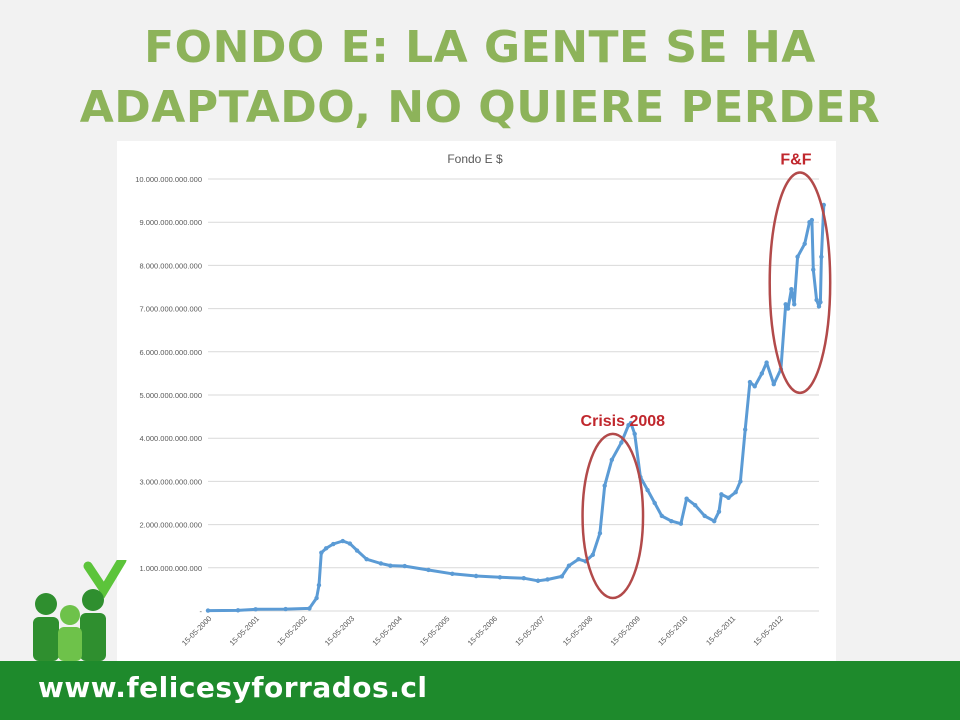 This screenshot has height=720, width=960. I want to click on annotation-label-0: Crisis 2008, so click(623, 421).